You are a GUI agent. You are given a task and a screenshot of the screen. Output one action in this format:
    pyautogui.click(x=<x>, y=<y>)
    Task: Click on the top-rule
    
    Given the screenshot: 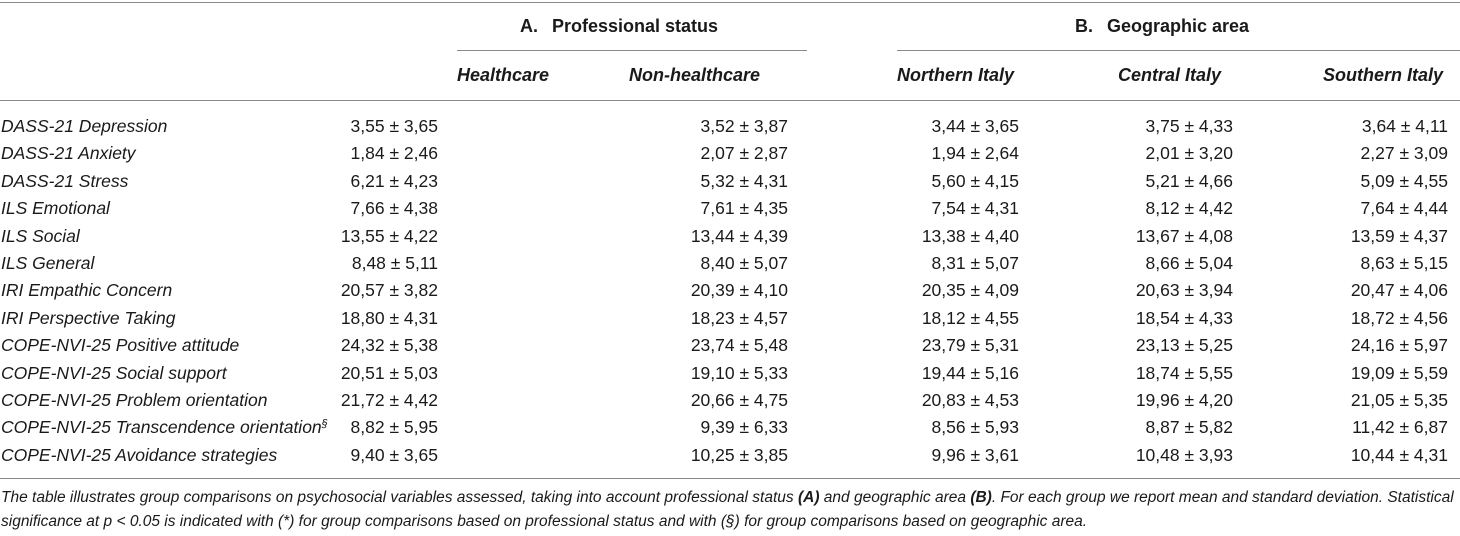 What is the action you would take?
    pyautogui.click(x=730, y=2)
    